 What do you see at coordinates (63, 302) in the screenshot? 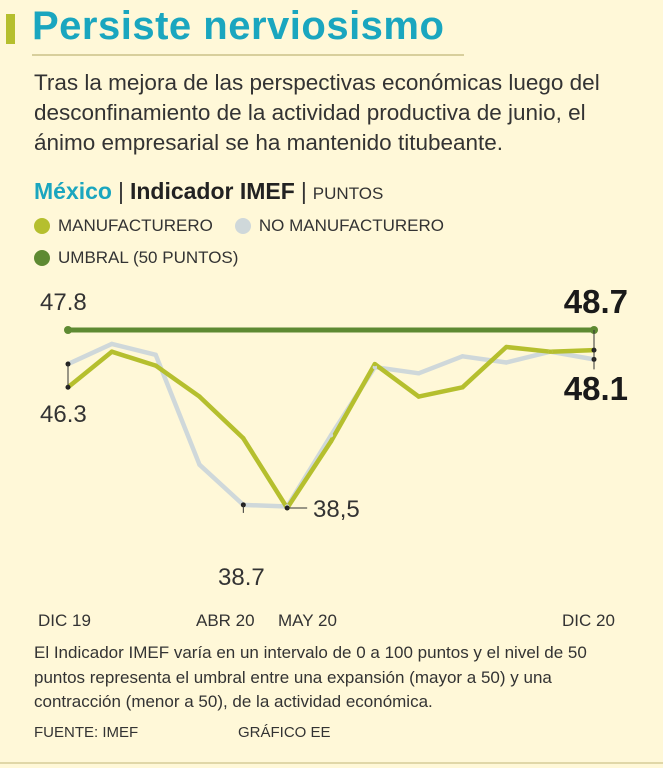
I see `annotation-nonman-start: 47.8` at bounding box center [63, 302].